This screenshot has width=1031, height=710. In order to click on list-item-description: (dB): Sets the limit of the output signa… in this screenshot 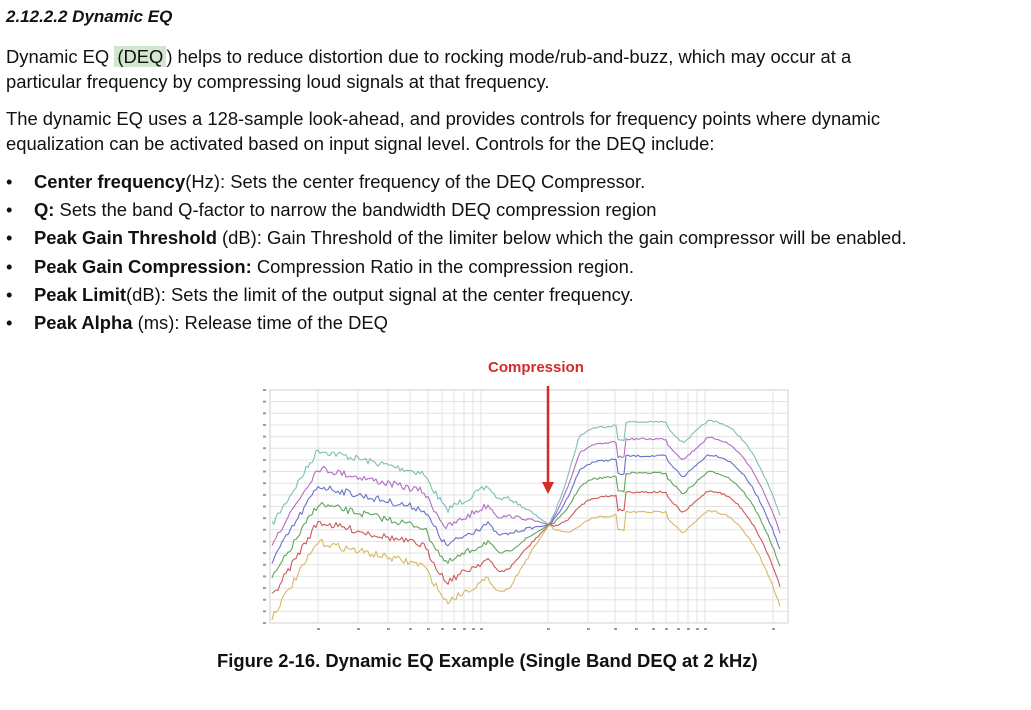, I will do `click(380, 294)`.